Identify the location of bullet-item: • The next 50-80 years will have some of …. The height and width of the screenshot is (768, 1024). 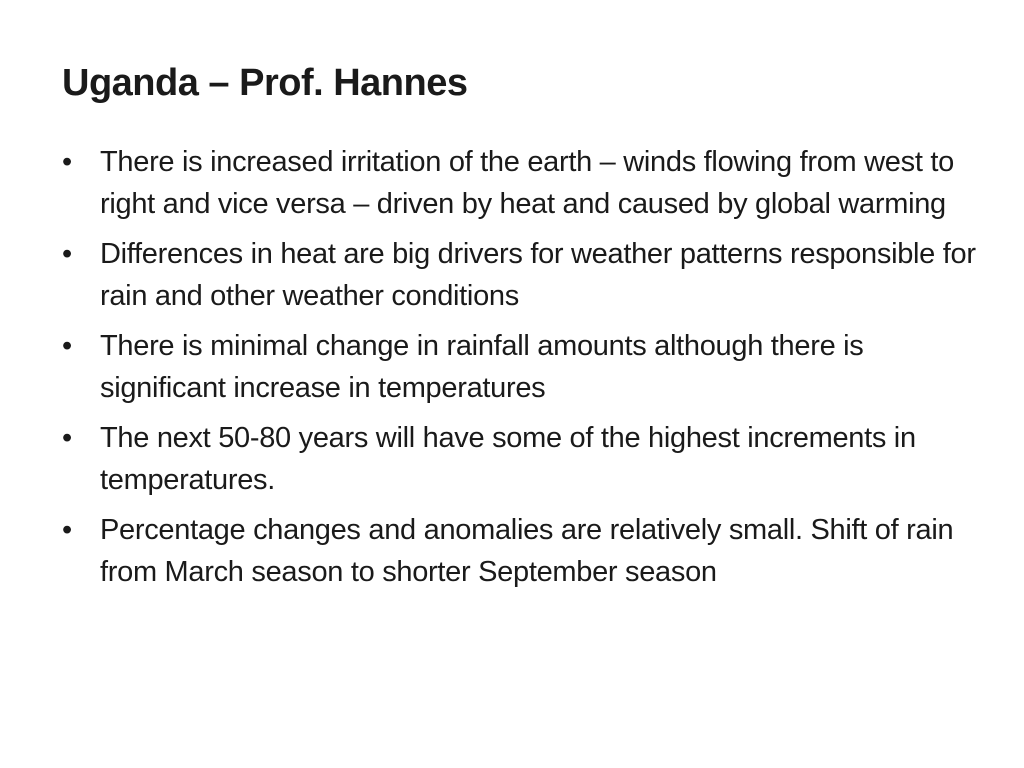
(522, 459).